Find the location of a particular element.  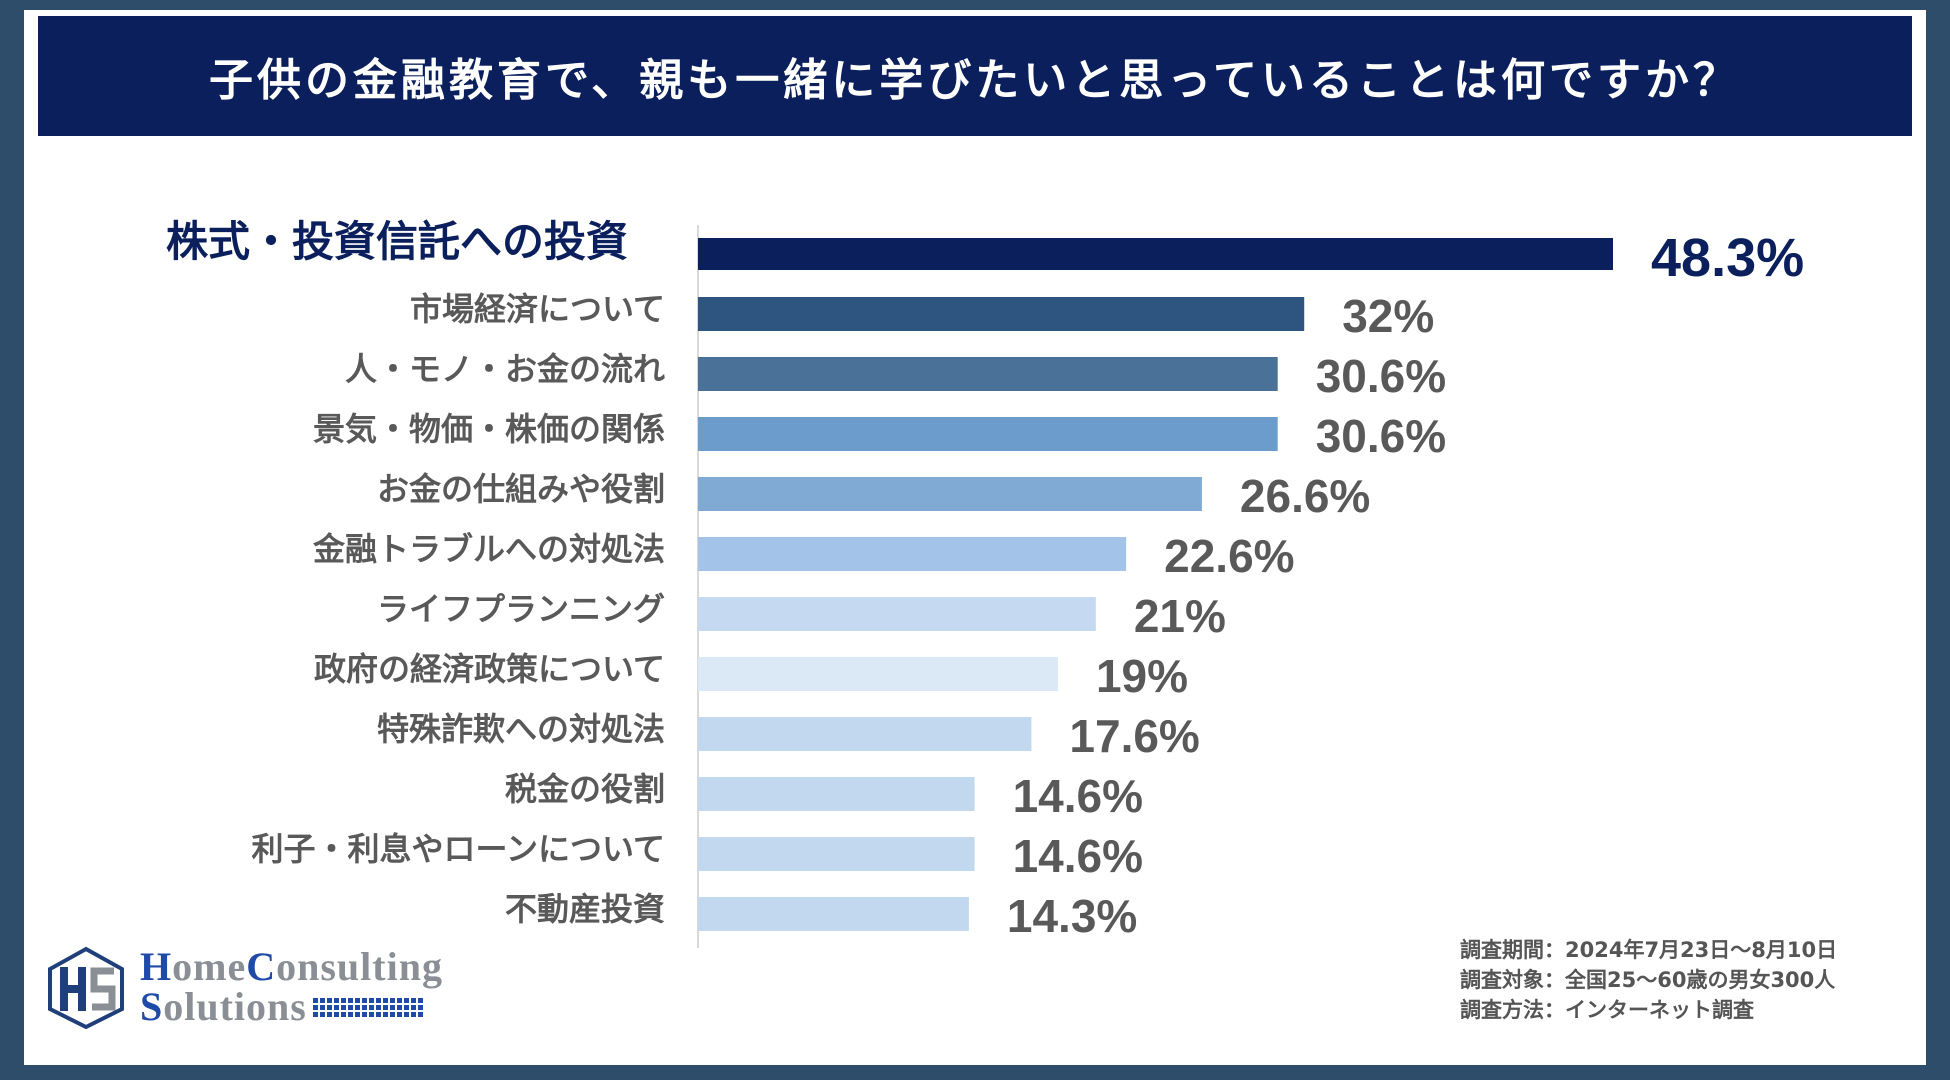

survey-target: 調査対象：全国25～60歳の男女300人 is located at coordinates (1648, 980).